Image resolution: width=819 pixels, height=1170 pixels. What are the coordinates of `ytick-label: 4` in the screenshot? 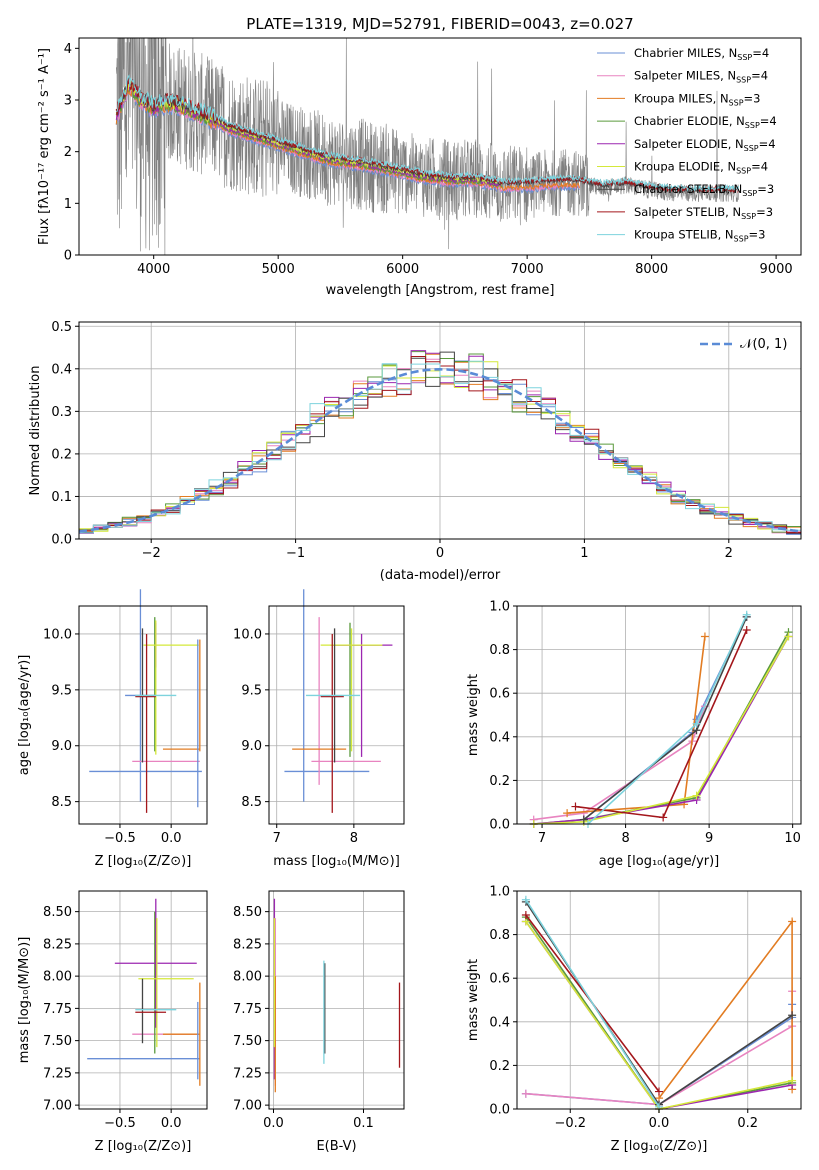 It's located at (68, 49).